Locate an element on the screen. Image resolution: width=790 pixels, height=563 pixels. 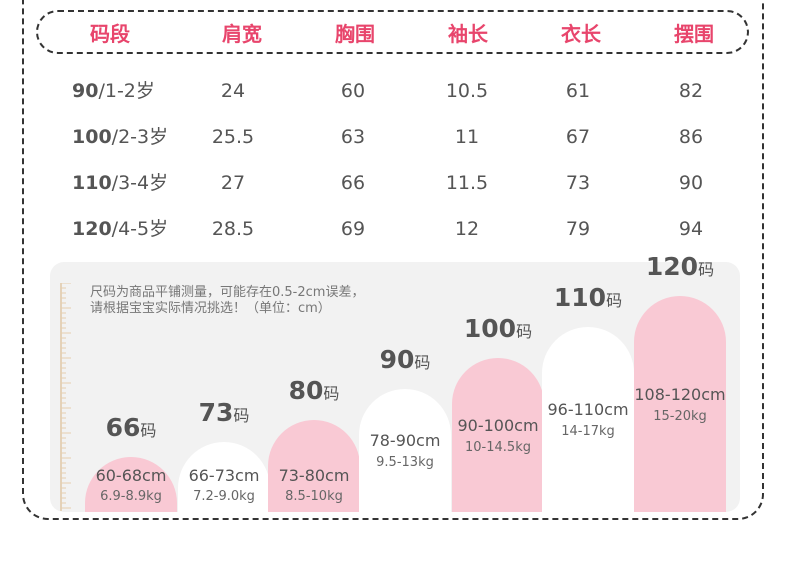
bar-size-label: 120码 is located at coordinates (680, 266).